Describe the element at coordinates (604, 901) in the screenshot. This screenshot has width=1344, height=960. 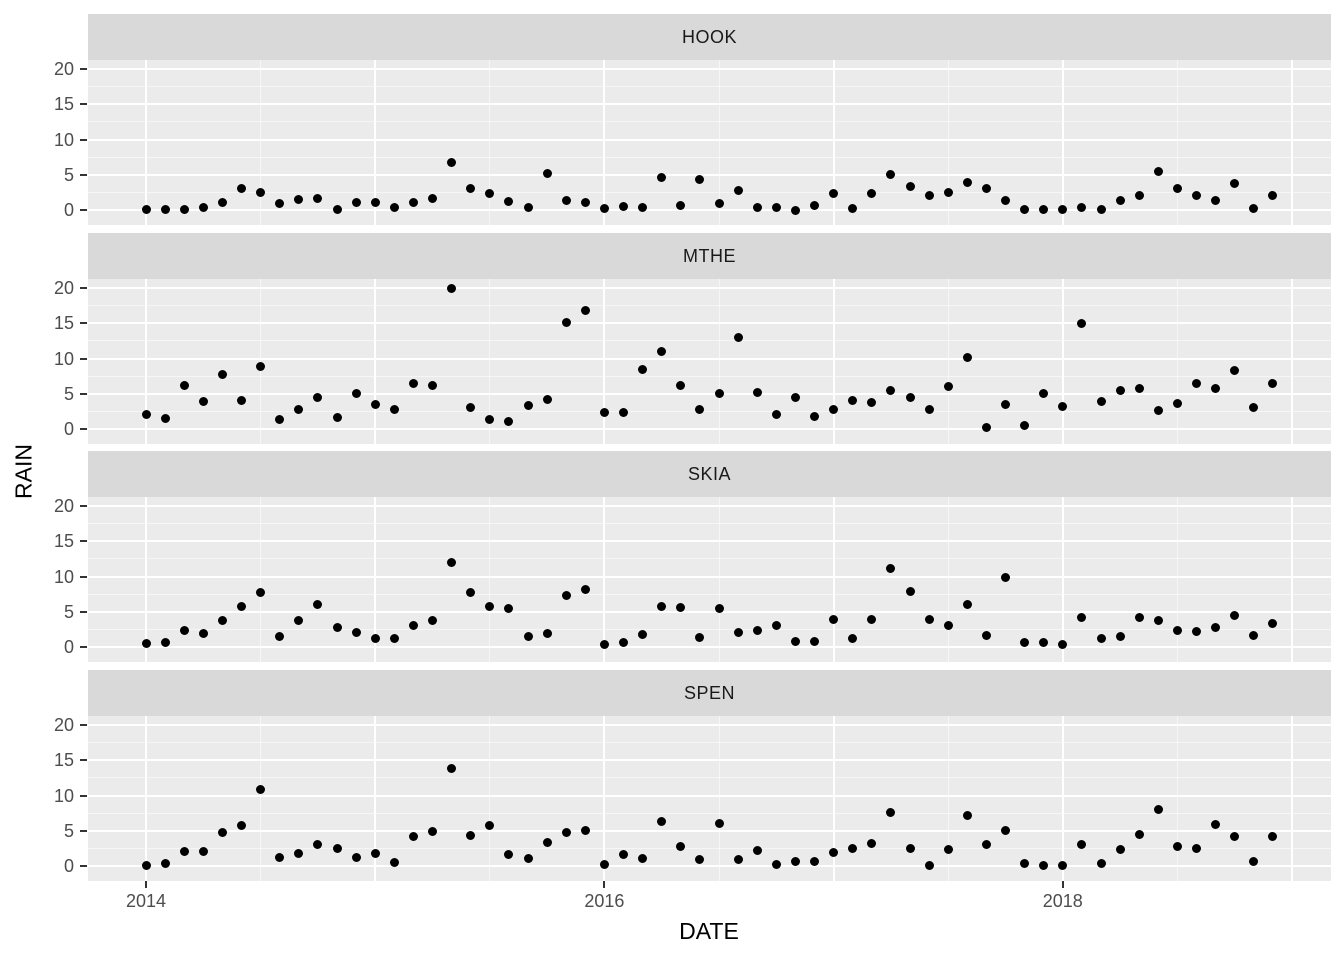
I see `x-tick-label: 2016` at that location.